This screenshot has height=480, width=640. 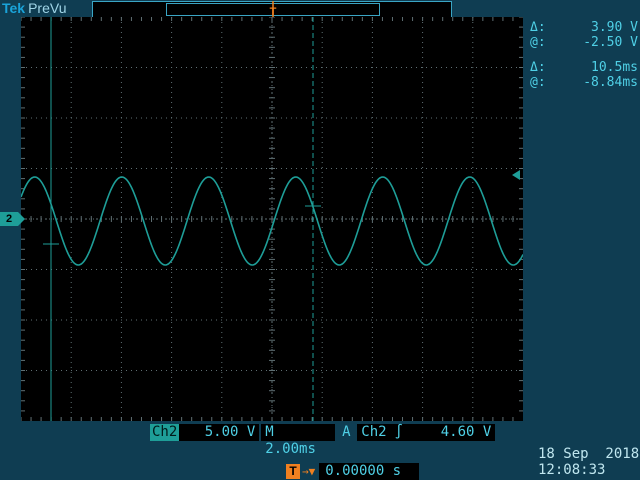 What do you see at coordinates (273, 12) in the screenshot?
I see `svg-text: T` at bounding box center [273, 12].